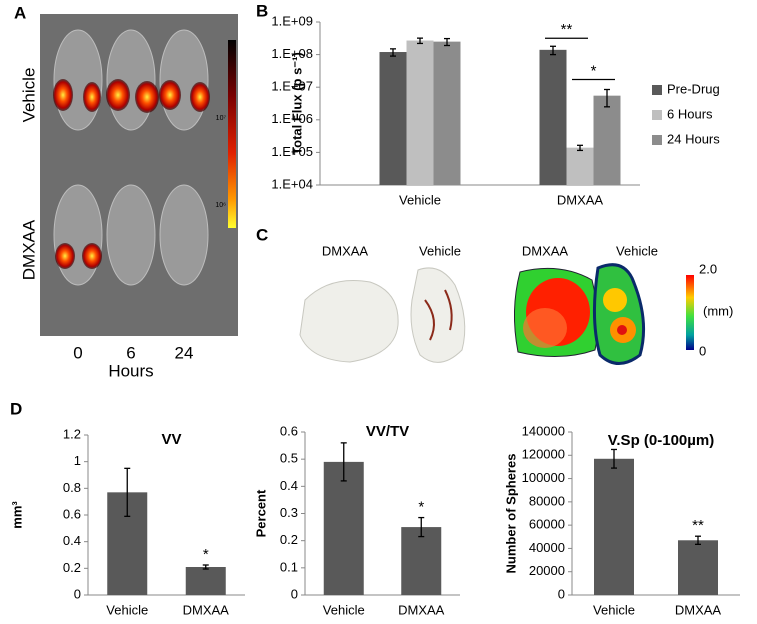 This screenshot has height=624, width=757. I want to click on y-tick-label: 100000, so click(543, 477).